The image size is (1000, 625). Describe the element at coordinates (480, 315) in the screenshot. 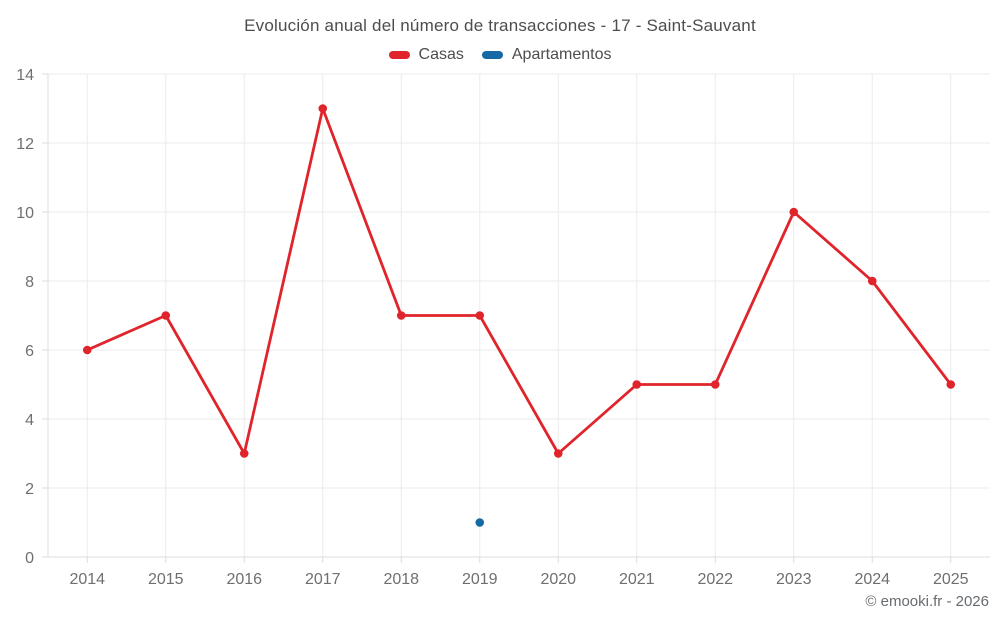

I see `data-point-casas-2019` at that location.